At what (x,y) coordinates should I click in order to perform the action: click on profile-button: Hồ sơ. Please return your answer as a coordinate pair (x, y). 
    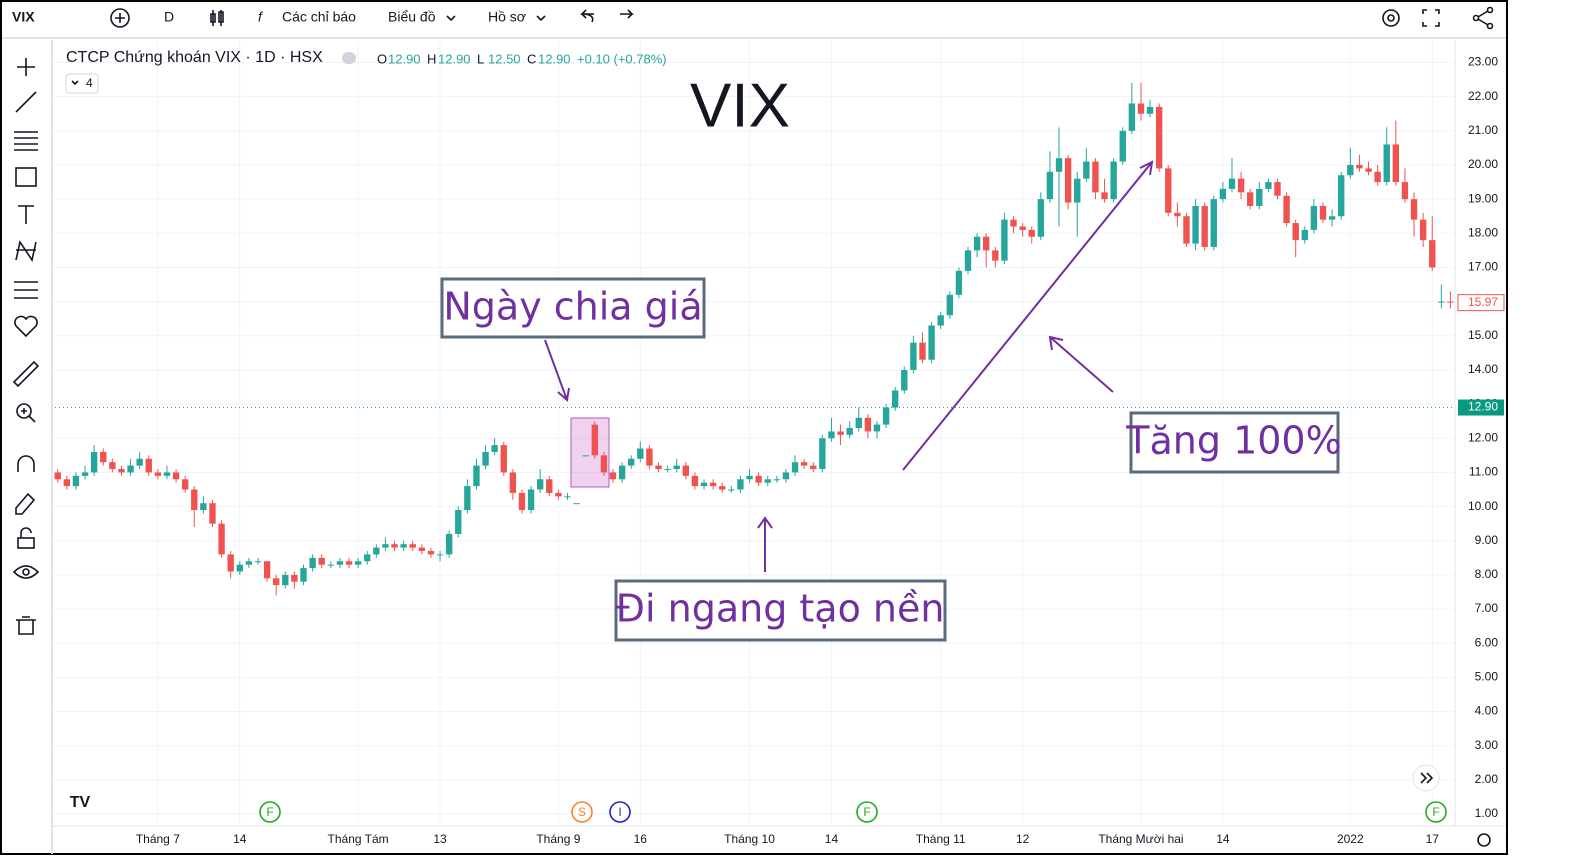
    Looking at the image, I should click on (507, 17).